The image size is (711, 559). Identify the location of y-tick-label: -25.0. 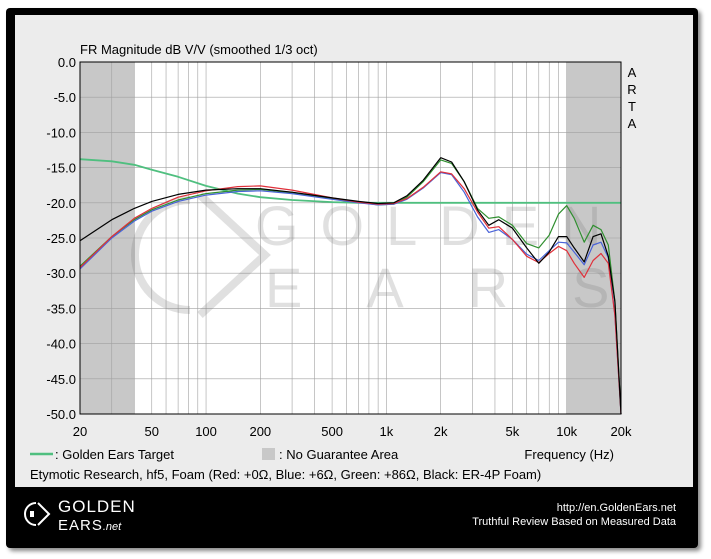
(61, 238).